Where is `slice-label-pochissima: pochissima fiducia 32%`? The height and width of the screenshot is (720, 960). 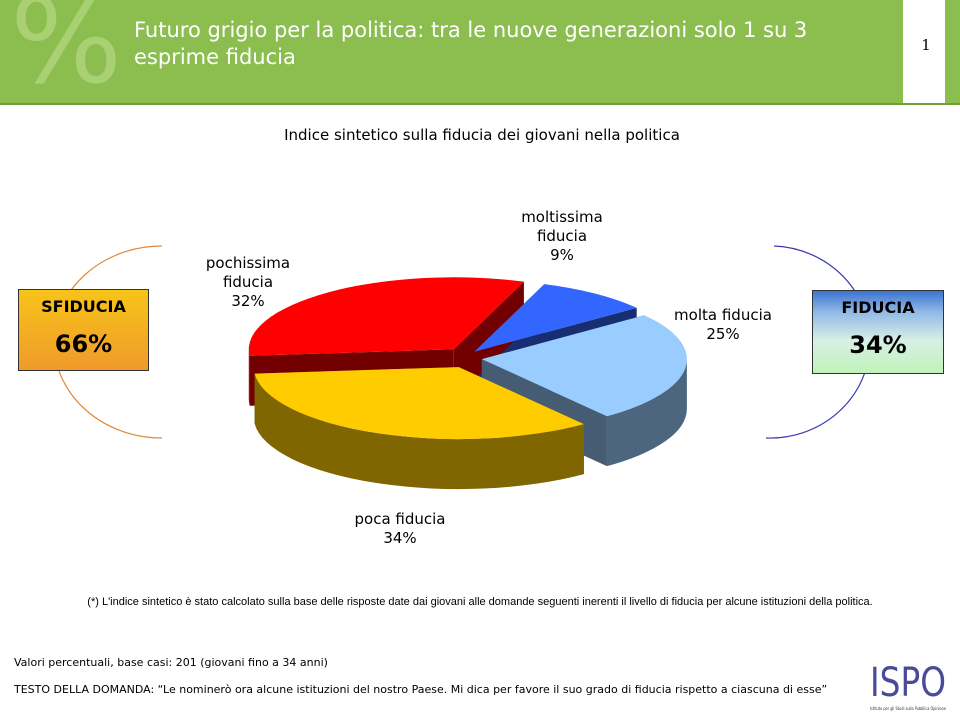 slice-label-pochissima: pochissima fiducia 32% is located at coordinates (248, 282).